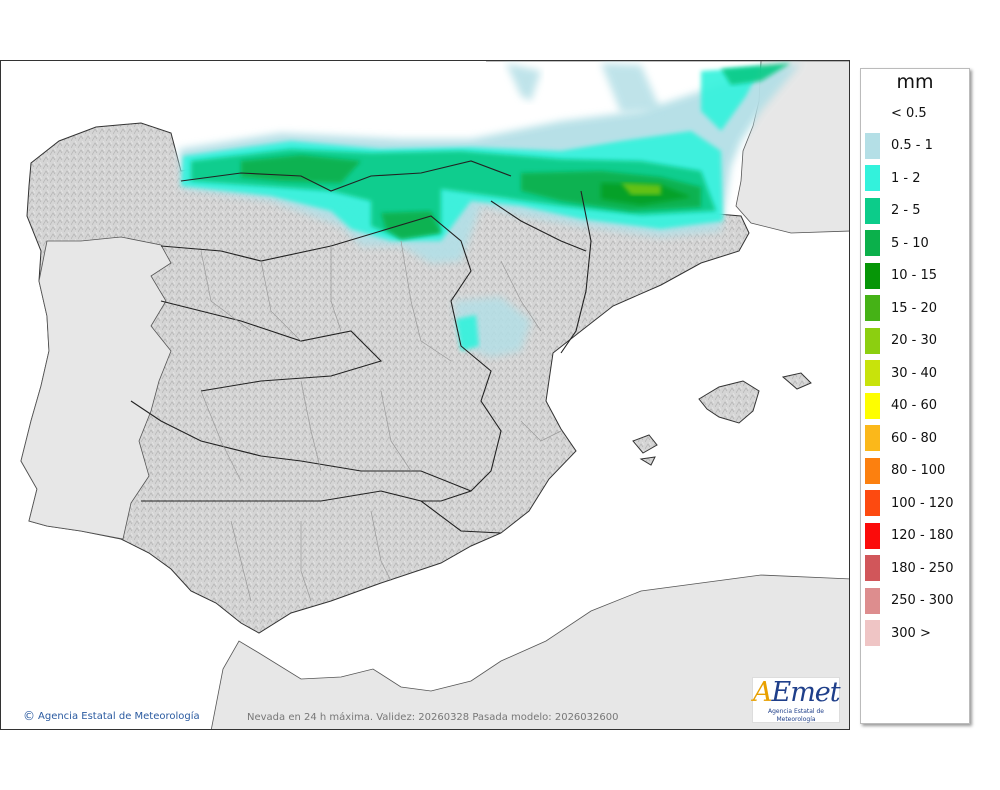 The width and height of the screenshot is (1000, 790). I want to click on legend-item: 100 - 120, so click(915, 503).